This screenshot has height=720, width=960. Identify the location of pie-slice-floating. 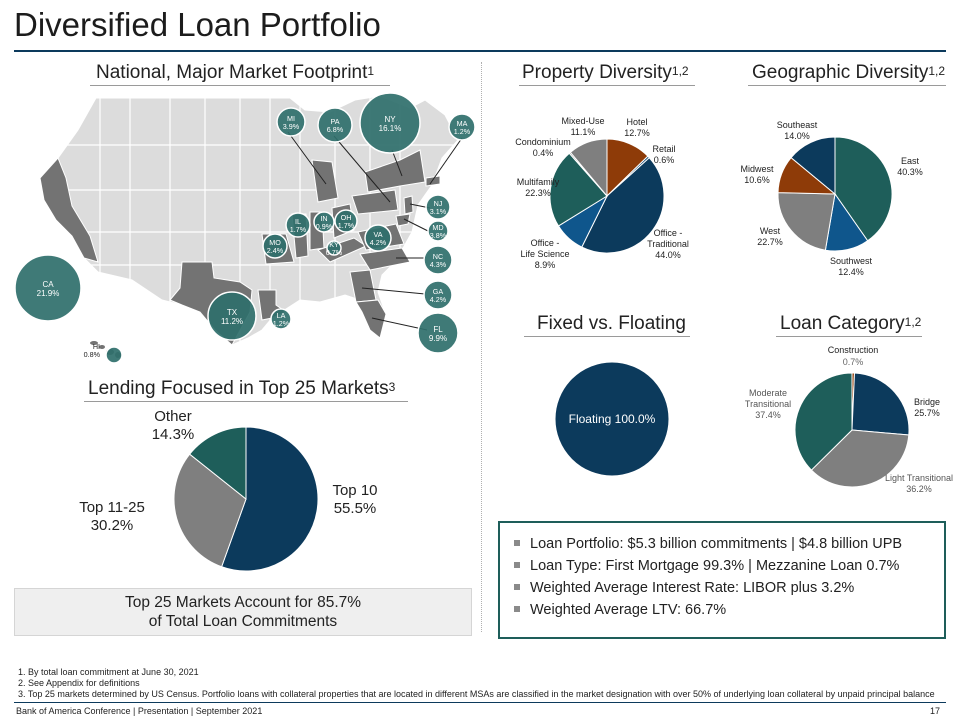
(612, 419).